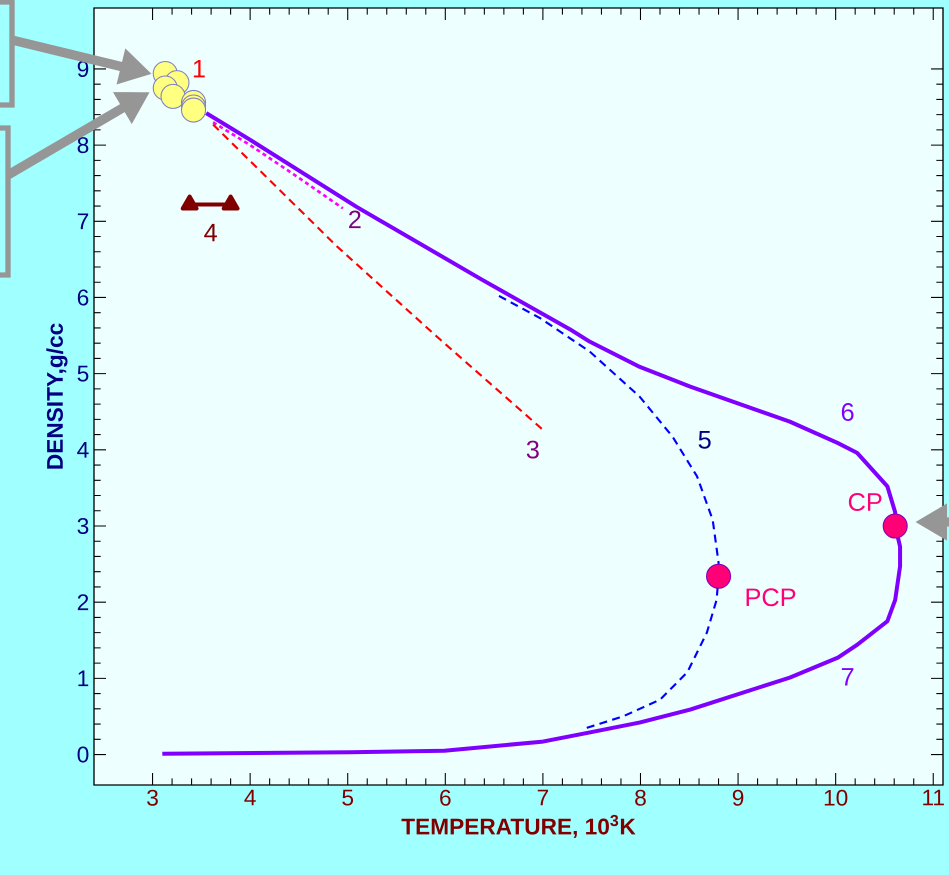 The height and width of the screenshot is (875, 949). What do you see at coordinates (836, 798) in the screenshot?
I see `x-tick-label: 10` at bounding box center [836, 798].